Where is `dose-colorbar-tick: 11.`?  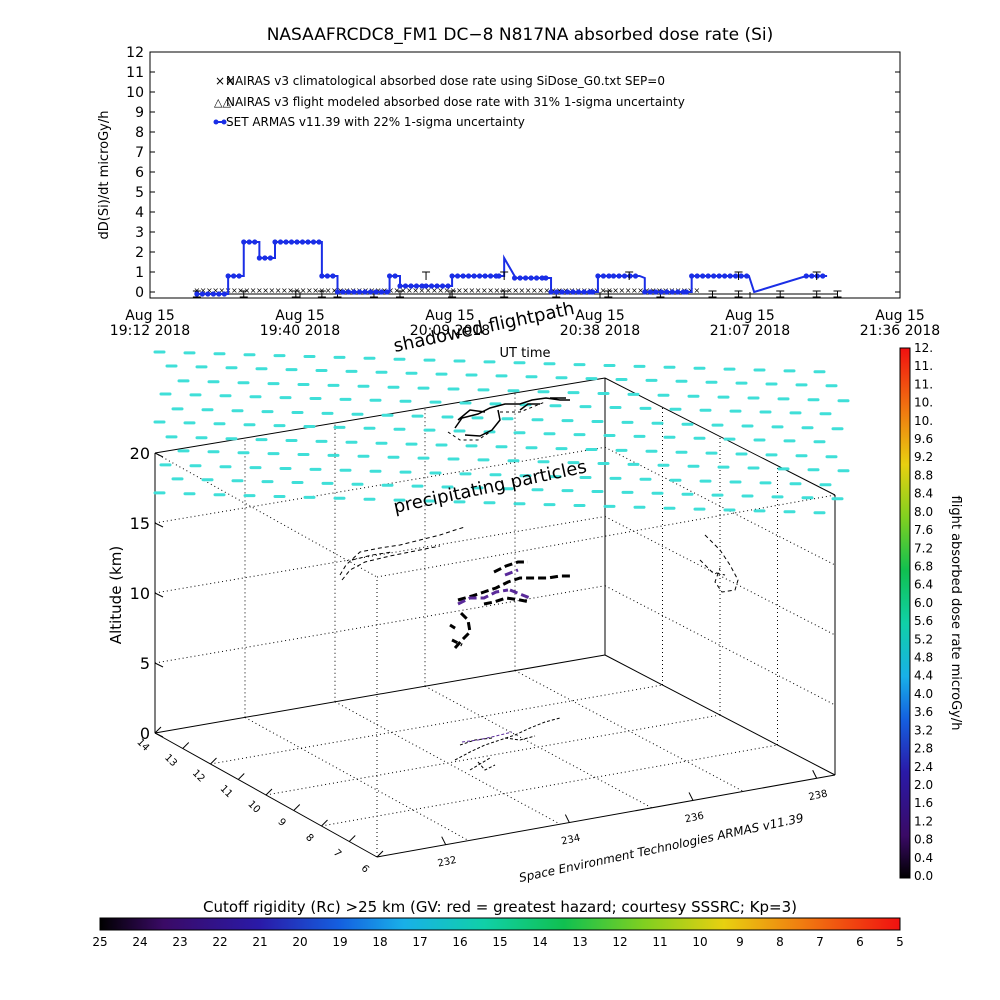
dose-colorbar-tick: 11. is located at coordinates (923, 366).